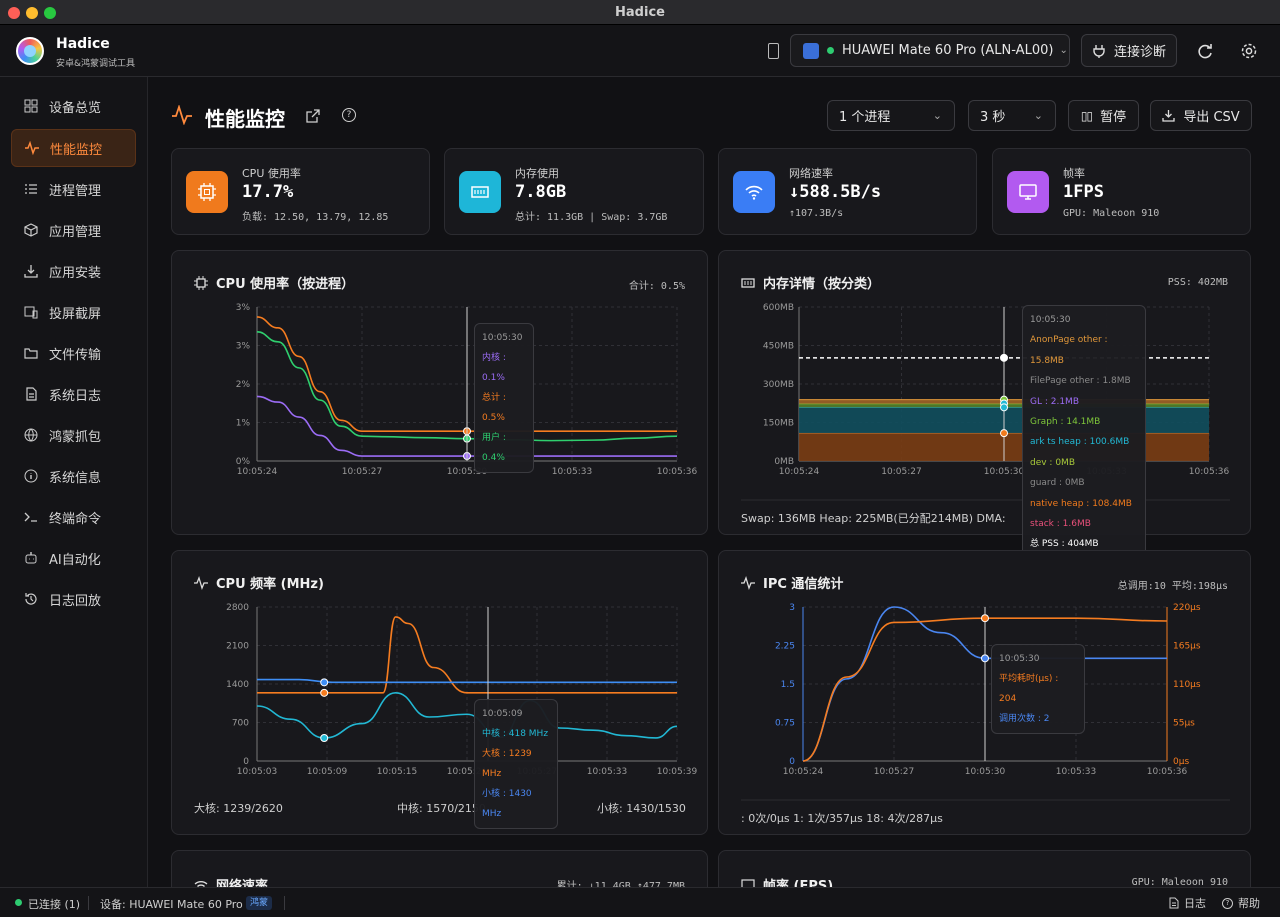 The image size is (1280, 917). I want to click on stat-sub: ↑107.3B/s, so click(816, 213).